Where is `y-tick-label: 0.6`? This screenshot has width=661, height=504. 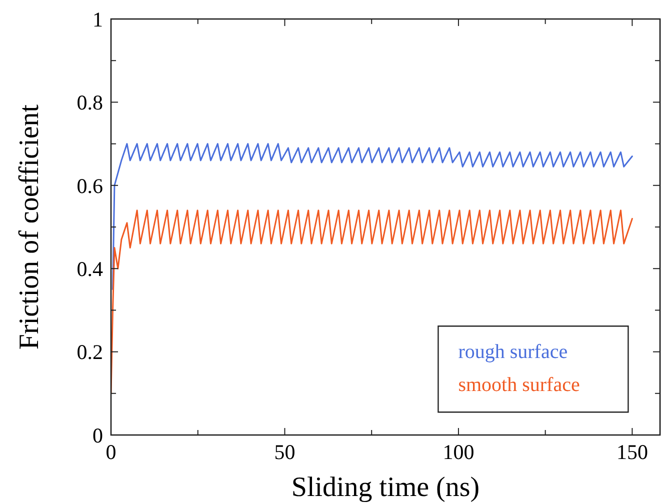 y-tick-label: 0.6 is located at coordinates (89, 186).